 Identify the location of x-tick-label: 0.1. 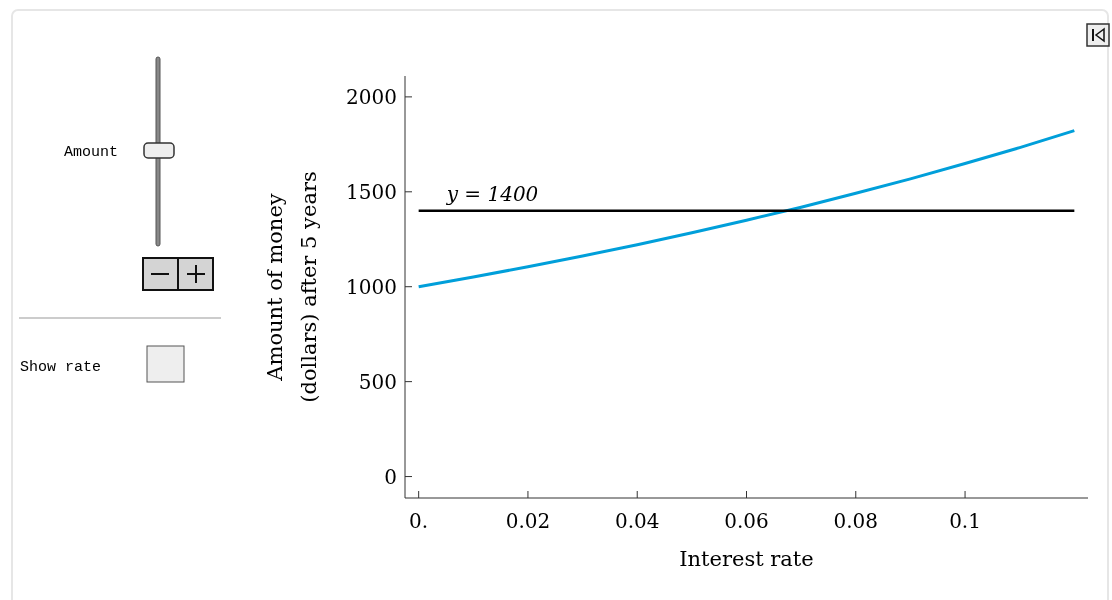
(965, 521).